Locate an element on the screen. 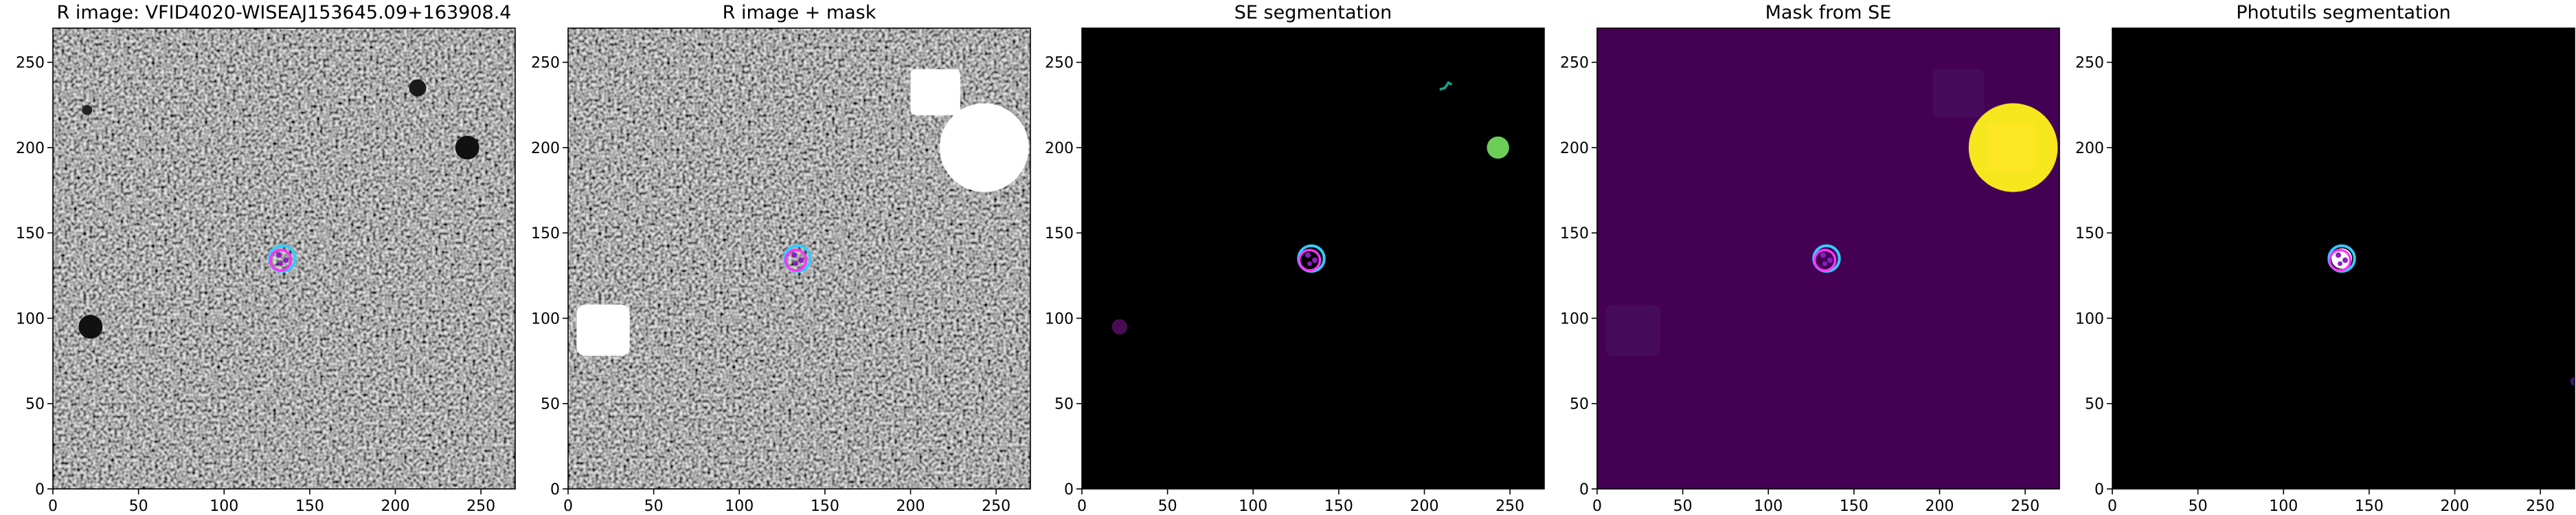 The image size is (2576, 515). panel-title: Mask from SE is located at coordinates (1828, 12).